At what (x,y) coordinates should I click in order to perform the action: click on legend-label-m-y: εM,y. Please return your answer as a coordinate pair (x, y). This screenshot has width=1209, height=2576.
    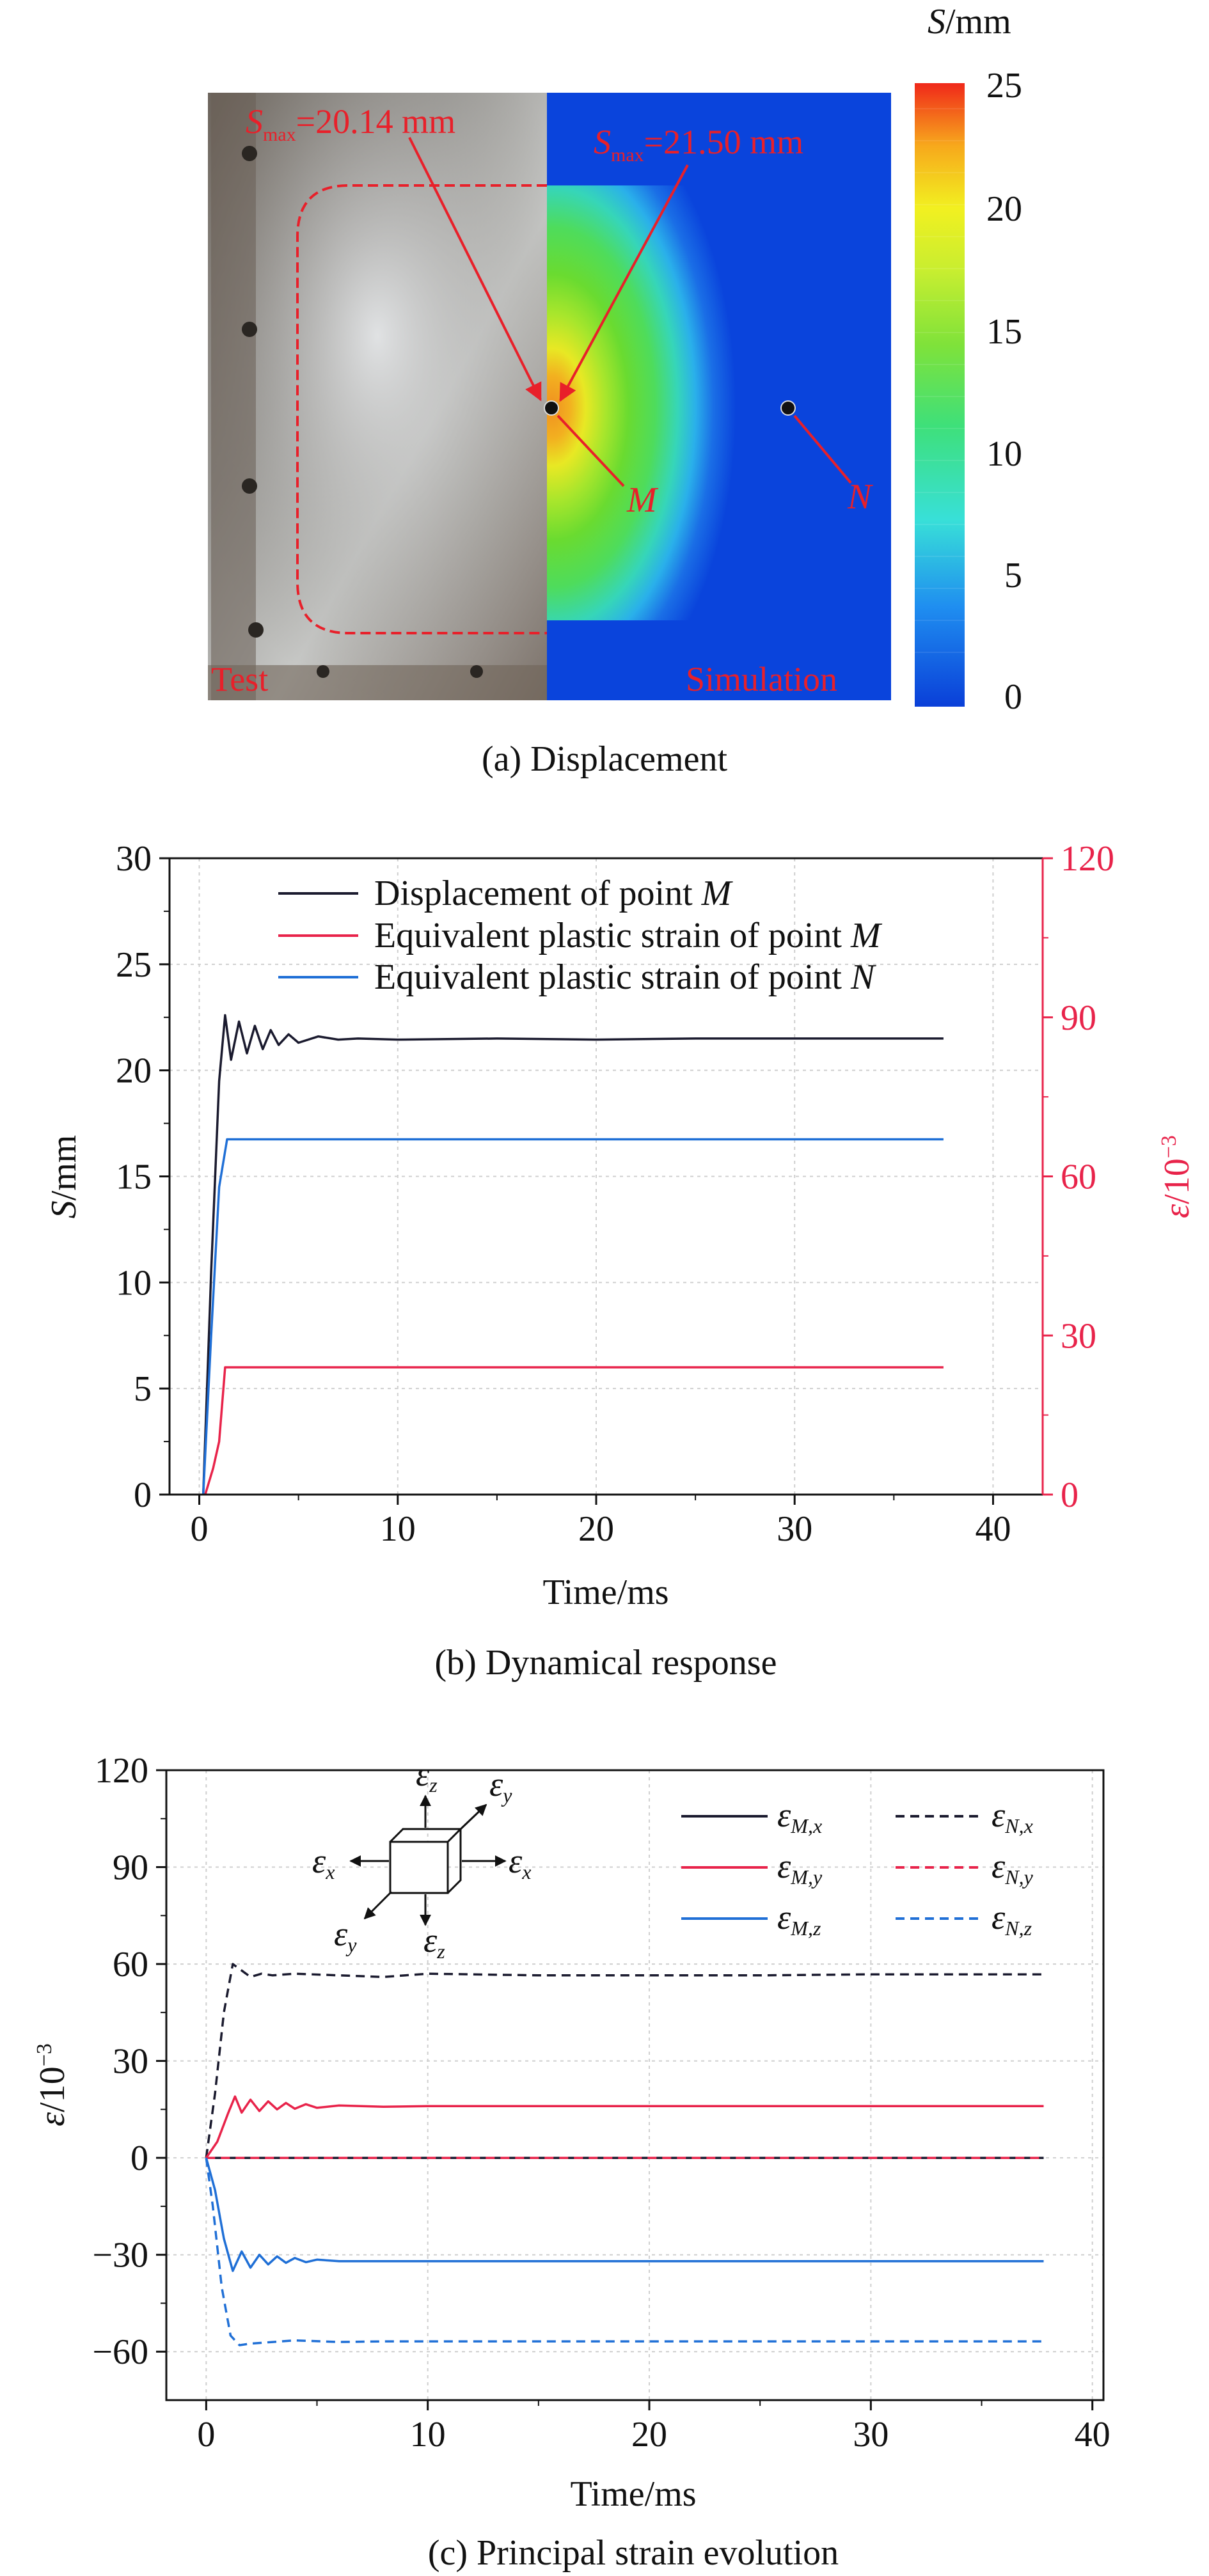
    Looking at the image, I should click on (800, 1868).